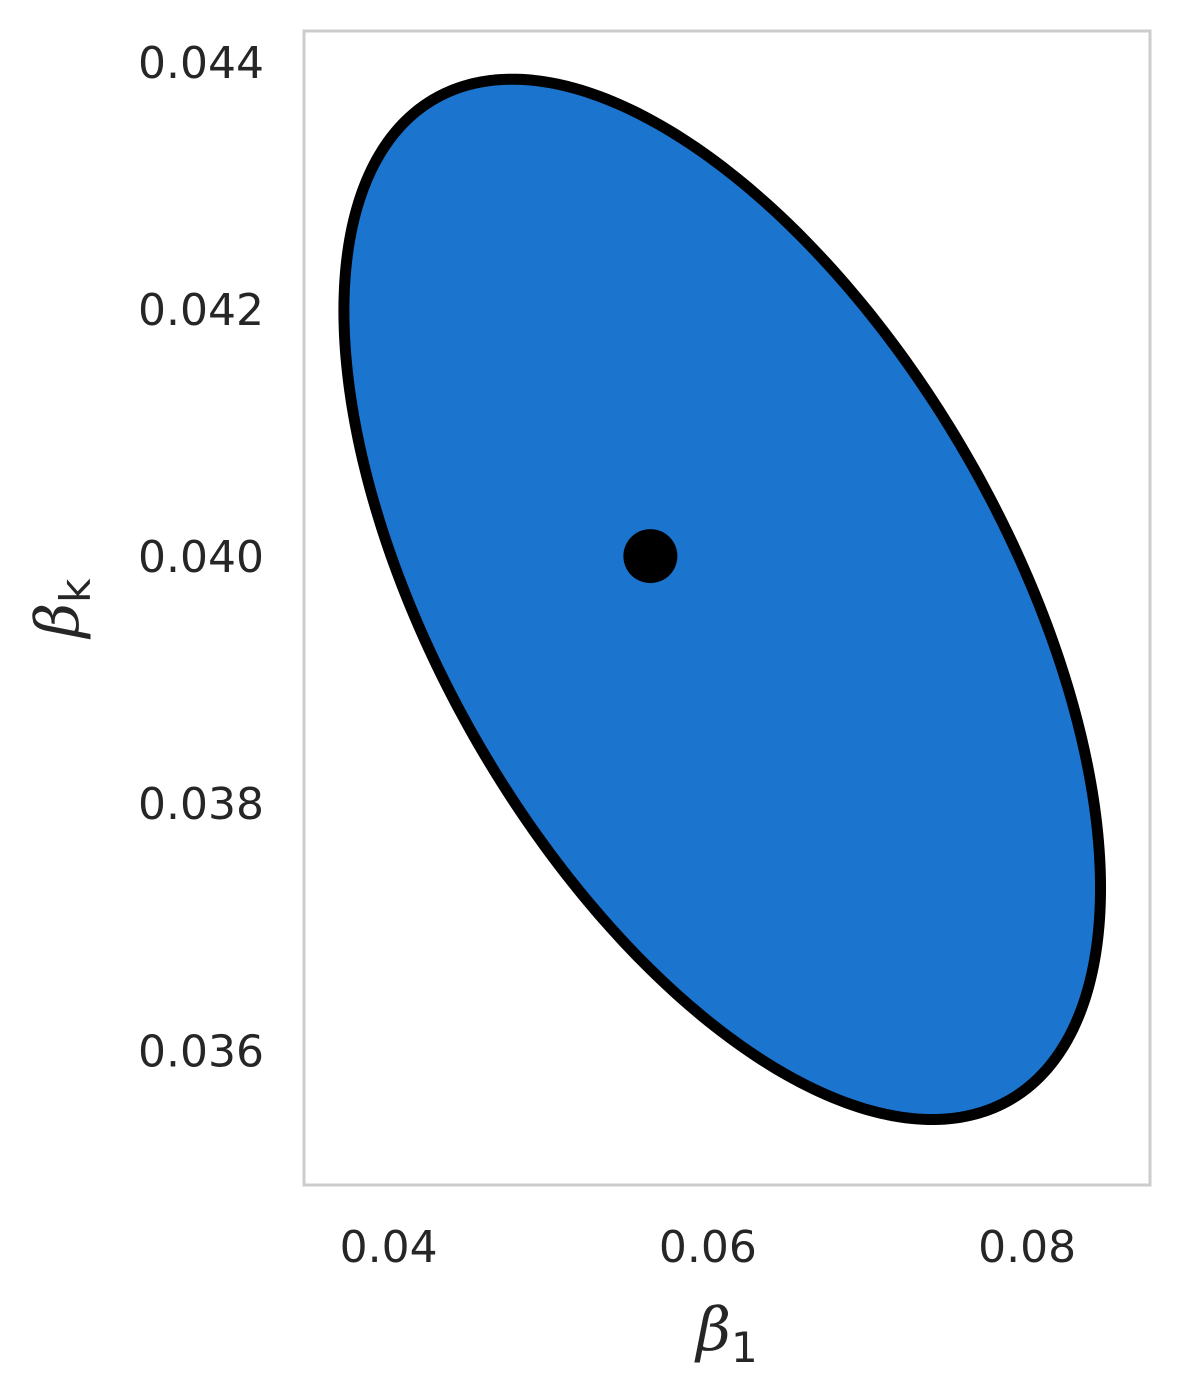  I want to click on y-axis-label-base: β, so click(58, 621).